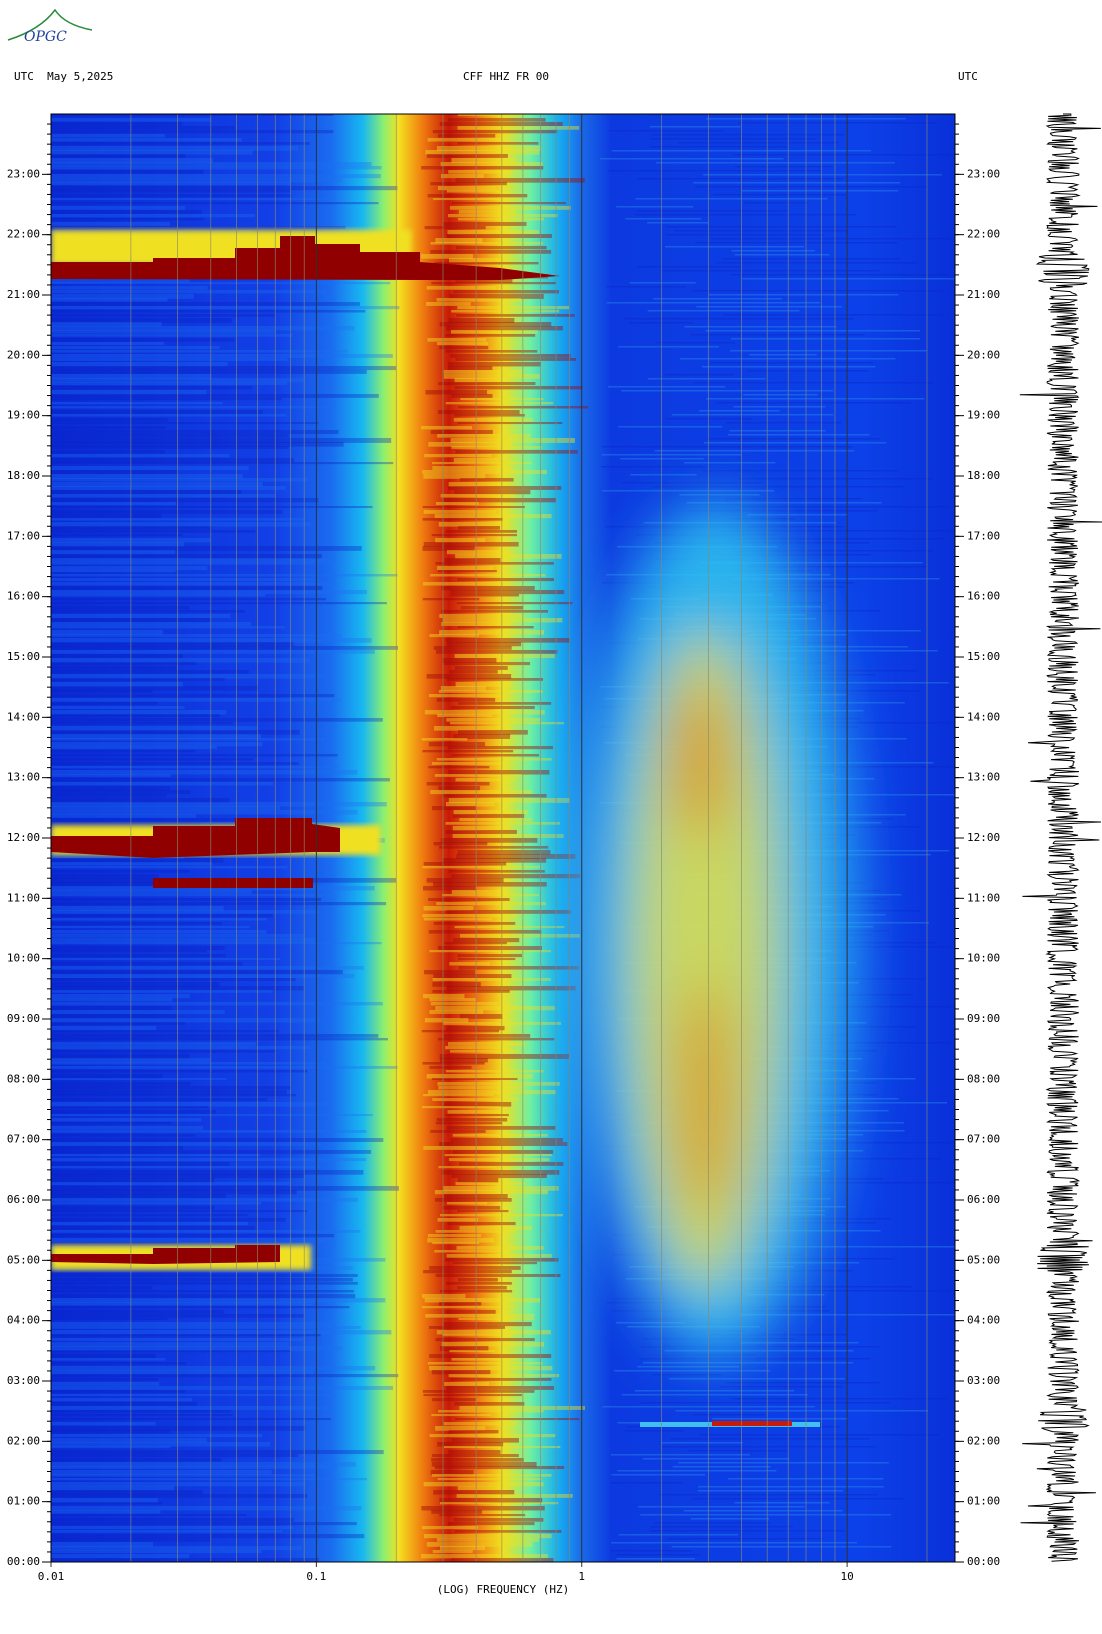 This screenshot has height=1634, width=1102. Describe the element at coordinates (23, 958) in the screenshot. I see `y-tick-label: 10:00` at that location.